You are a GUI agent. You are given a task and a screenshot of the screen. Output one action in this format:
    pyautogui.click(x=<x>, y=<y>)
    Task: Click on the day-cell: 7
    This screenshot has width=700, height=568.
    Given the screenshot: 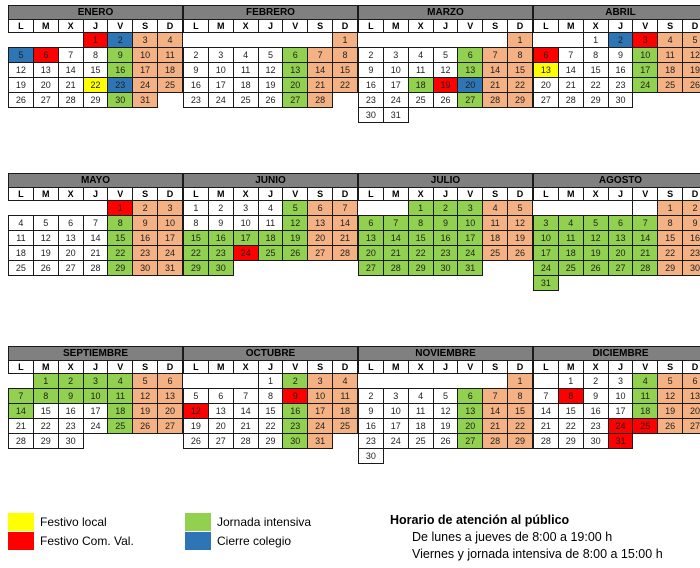 What is the action you would take?
    pyautogui.click(x=645, y=223)
    